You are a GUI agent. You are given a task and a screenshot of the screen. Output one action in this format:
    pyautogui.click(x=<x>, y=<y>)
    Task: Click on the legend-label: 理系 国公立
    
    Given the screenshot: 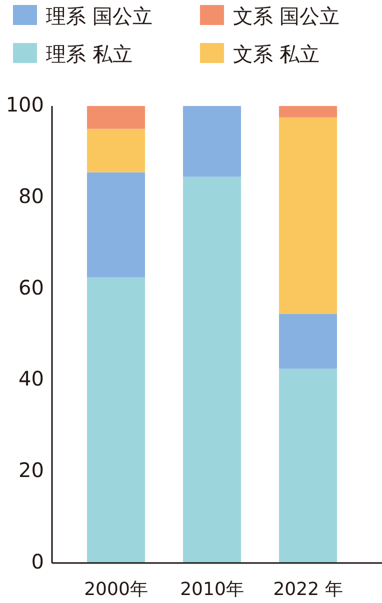 What is the action you would take?
    pyautogui.click(x=99, y=16)
    